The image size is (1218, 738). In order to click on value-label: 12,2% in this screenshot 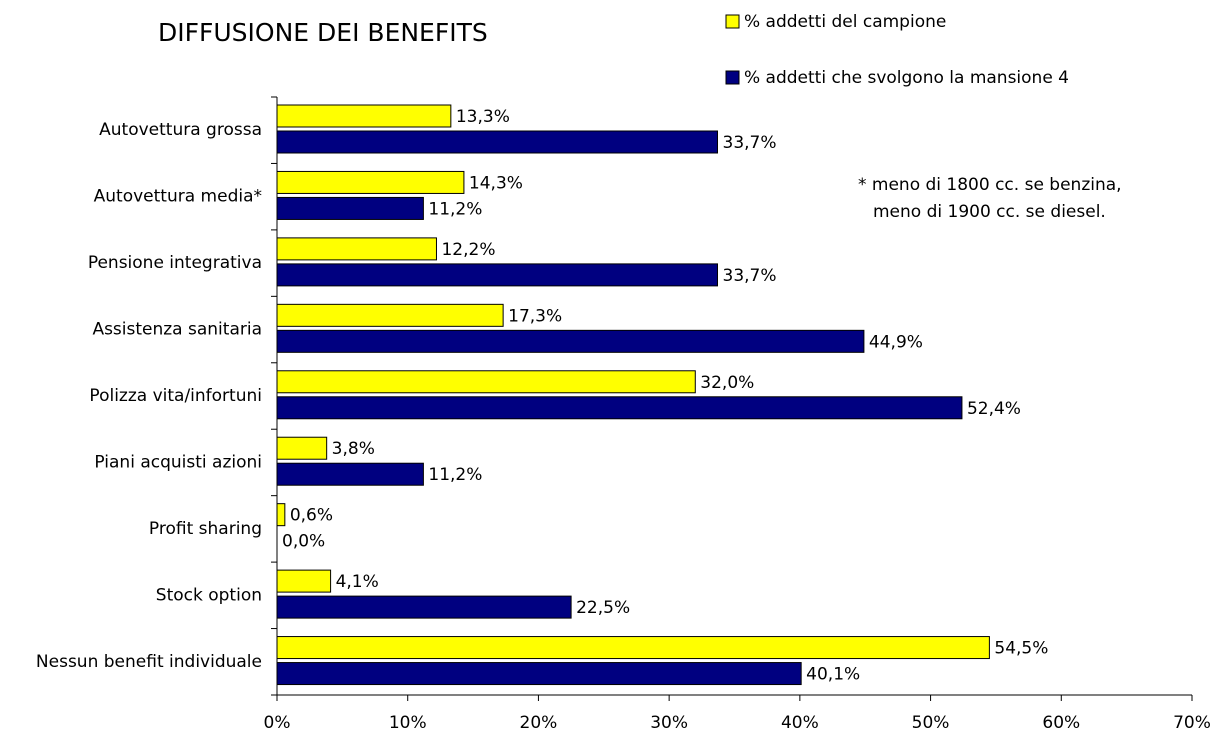, I will do `click(468, 250)`.